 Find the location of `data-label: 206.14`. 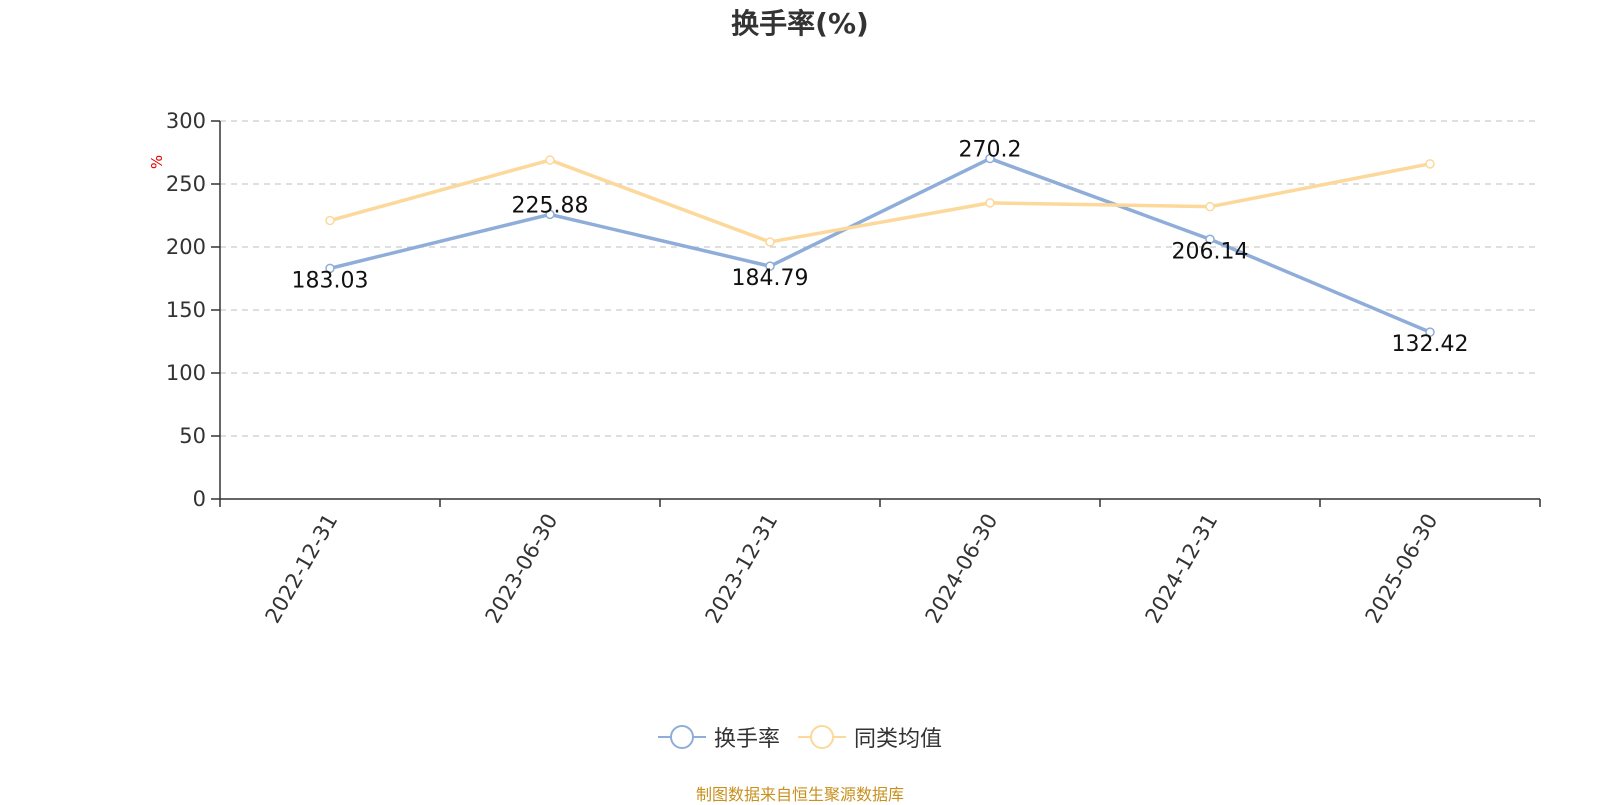

data-label: 206.14 is located at coordinates (1210, 251).